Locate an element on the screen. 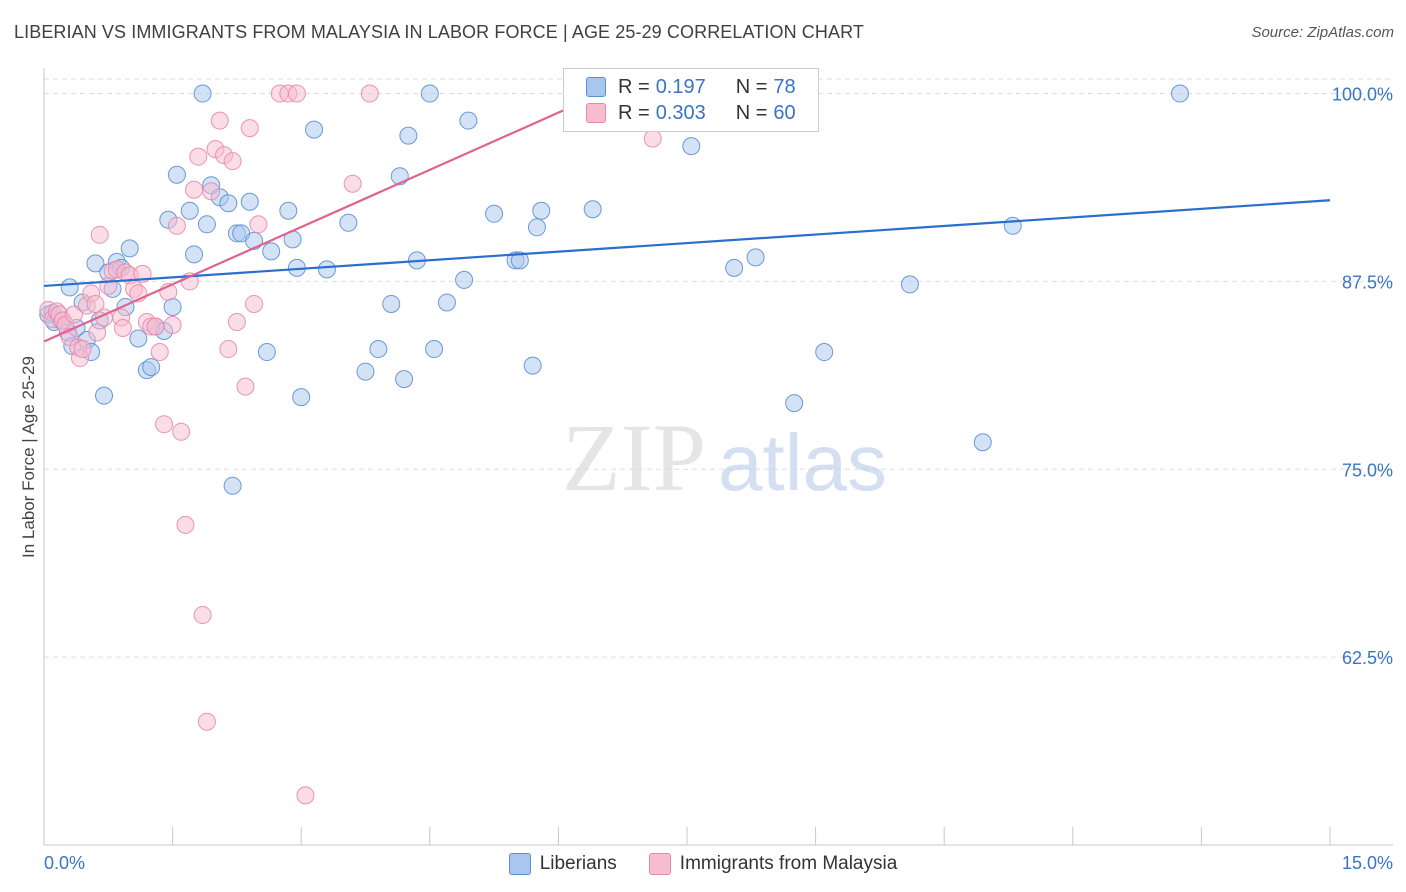  legend-row-malaysia: R = 0.303 N = 60 is located at coordinates (691, 113).